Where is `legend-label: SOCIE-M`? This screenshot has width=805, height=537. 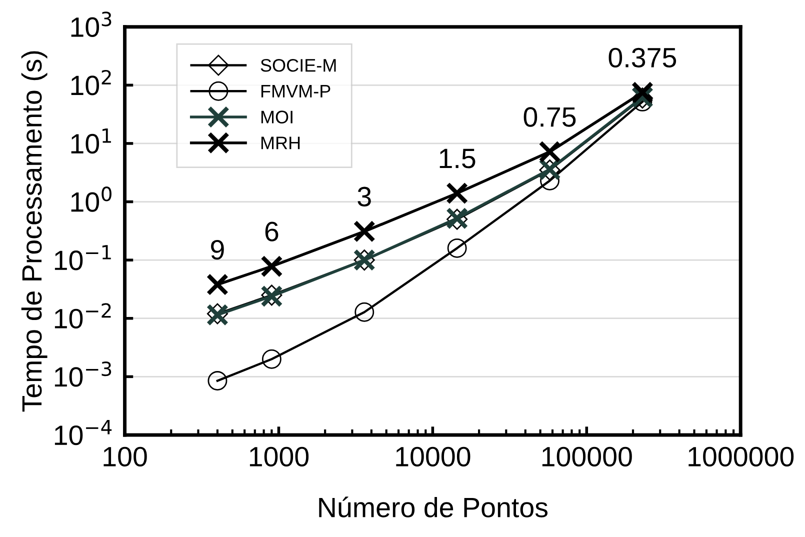 legend-label: SOCIE-M is located at coordinates (298, 65).